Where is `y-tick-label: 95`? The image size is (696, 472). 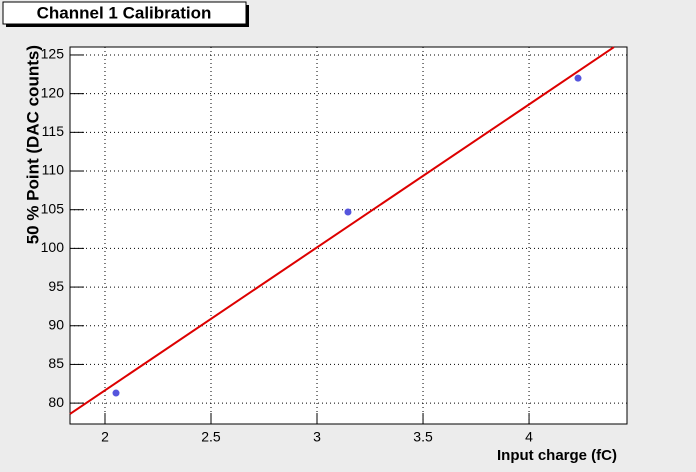 y-tick-label: 95 is located at coordinates (56, 286).